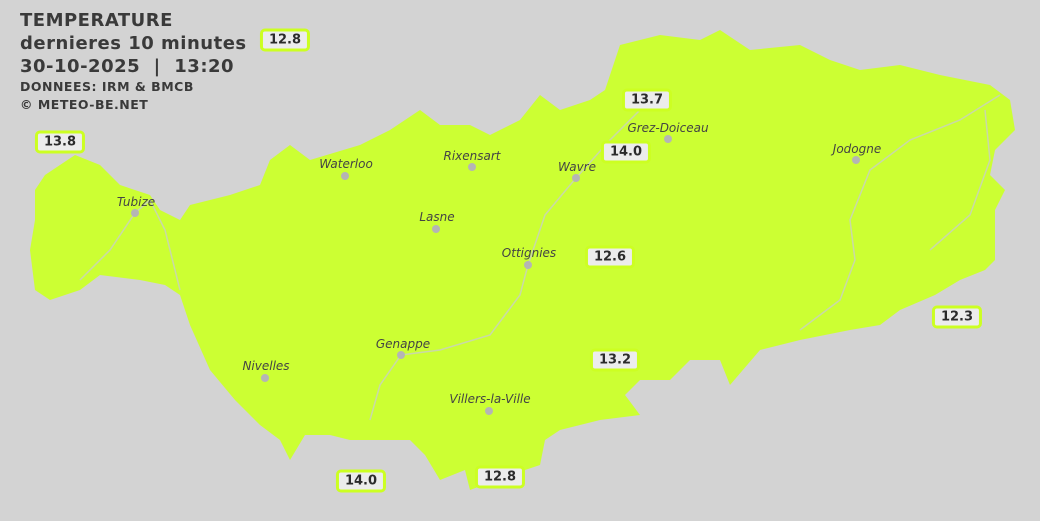 The width and height of the screenshot is (1040, 521). What do you see at coordinates (130, 244) in the screenshot?
I see `river-senne` at bounding box center [130, 244].